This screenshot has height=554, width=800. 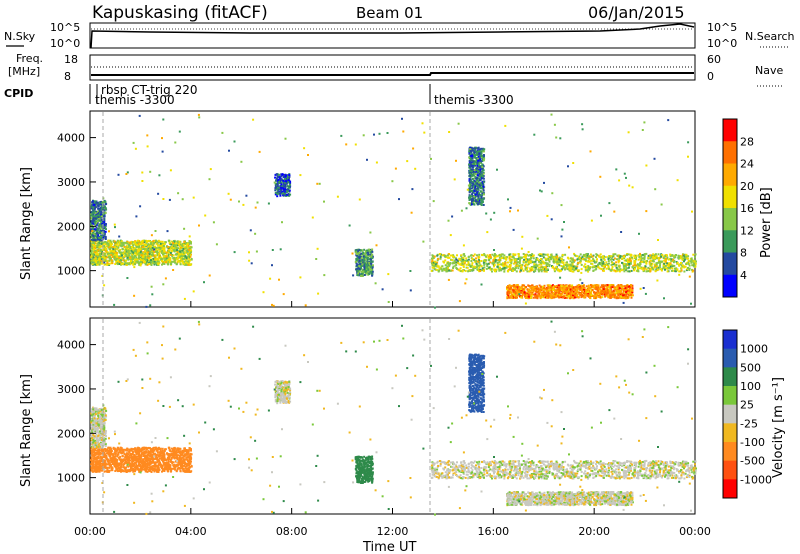 I want to click on freq-label-2: [MHz], so click(x=24, y=71).